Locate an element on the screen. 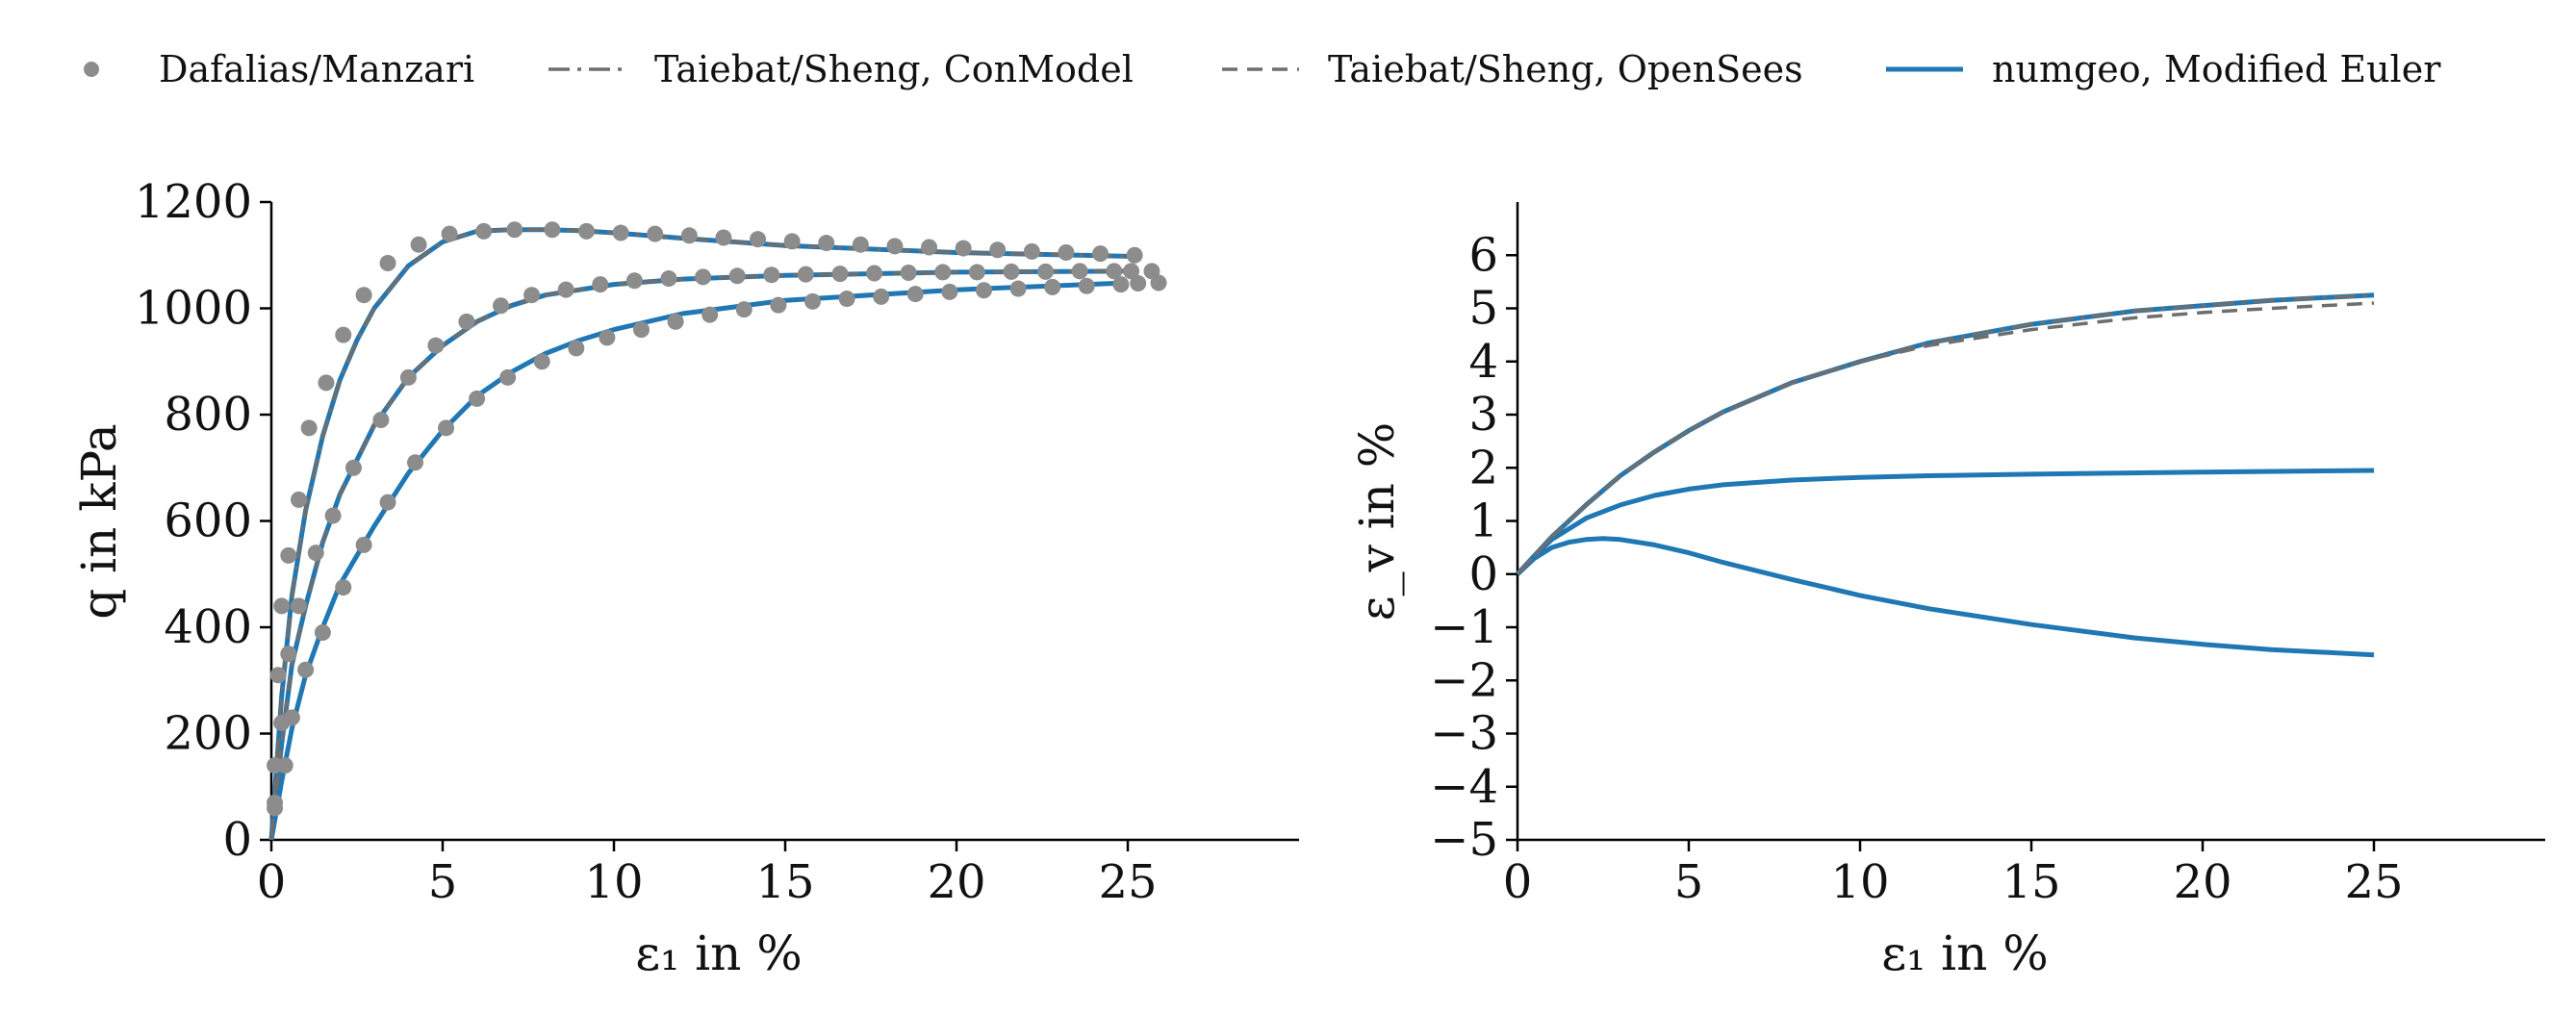  x-tick-label: 5 is located at coordinates (443, 882).